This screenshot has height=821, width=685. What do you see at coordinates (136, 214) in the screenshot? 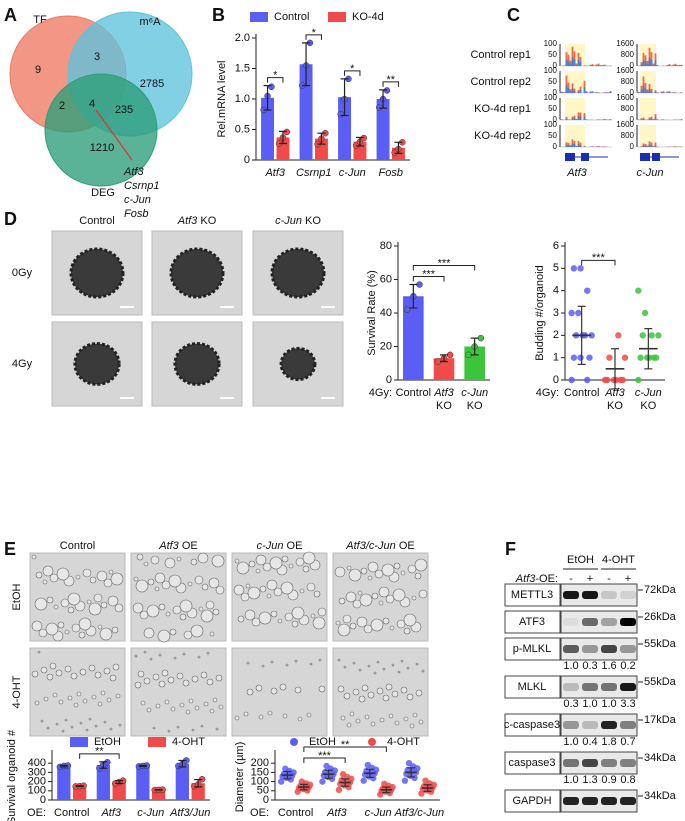
I see `venn-gene: Fosb` at bounding box center [136, 214].